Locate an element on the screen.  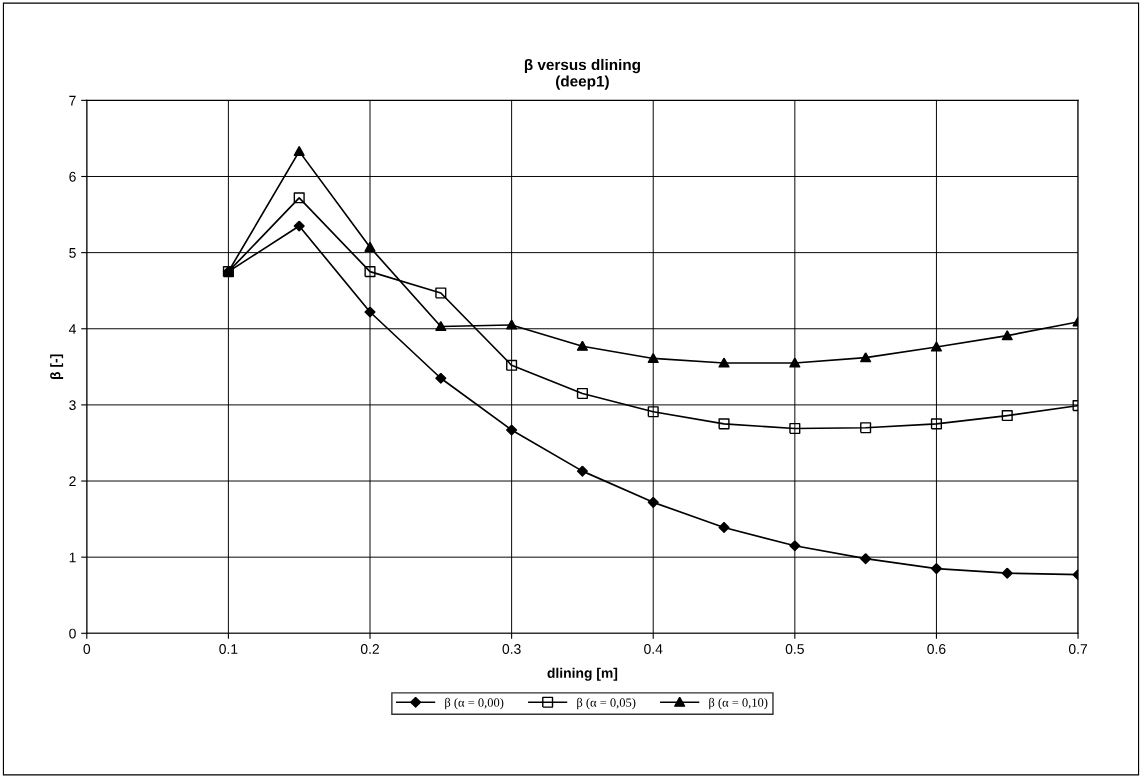
x-axis-title: dlining [m] is located at coordinates (582, 674).